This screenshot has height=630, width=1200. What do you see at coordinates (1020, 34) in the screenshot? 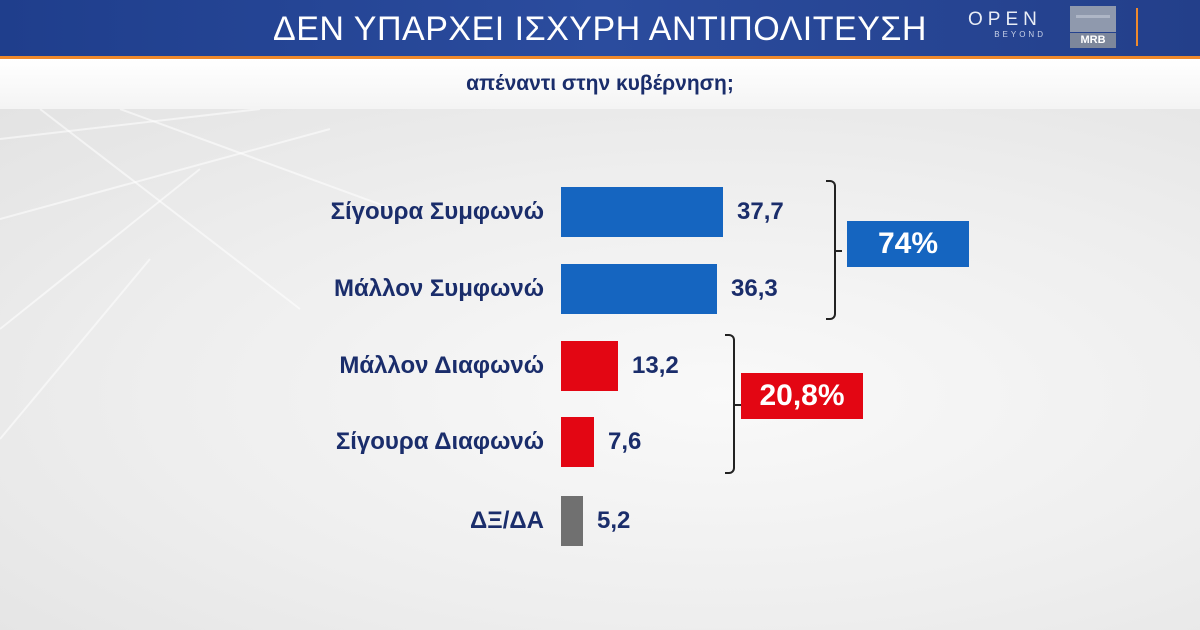
I see `open-logo-subtext: BEYOND` at bounding box center [1020, 34].